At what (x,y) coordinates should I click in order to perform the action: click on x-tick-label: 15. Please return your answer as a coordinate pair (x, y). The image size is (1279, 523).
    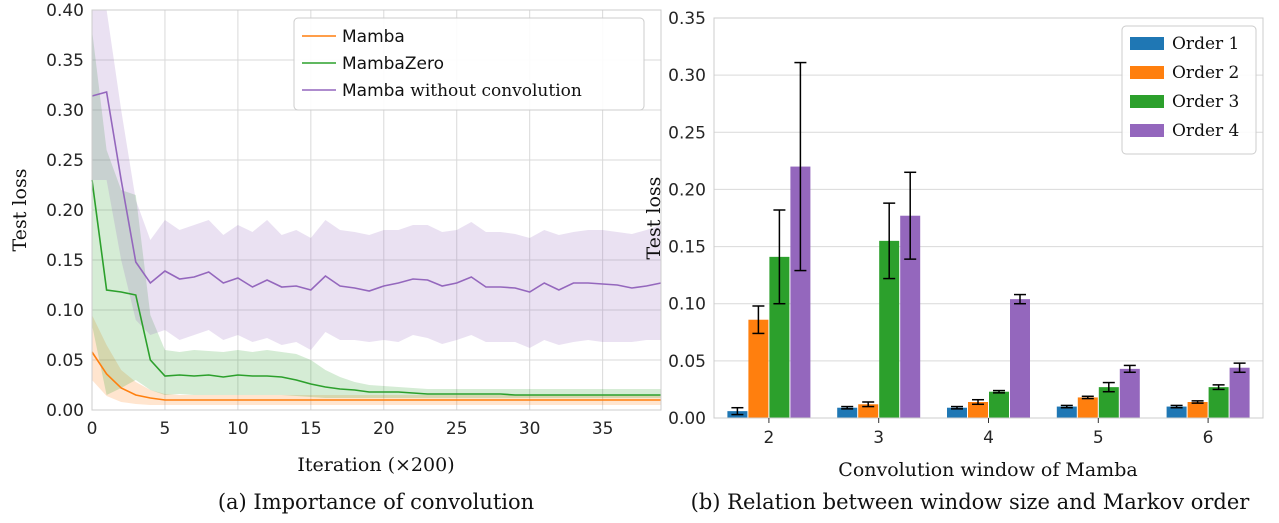
    Looking at the image, I should click on (311, 429).